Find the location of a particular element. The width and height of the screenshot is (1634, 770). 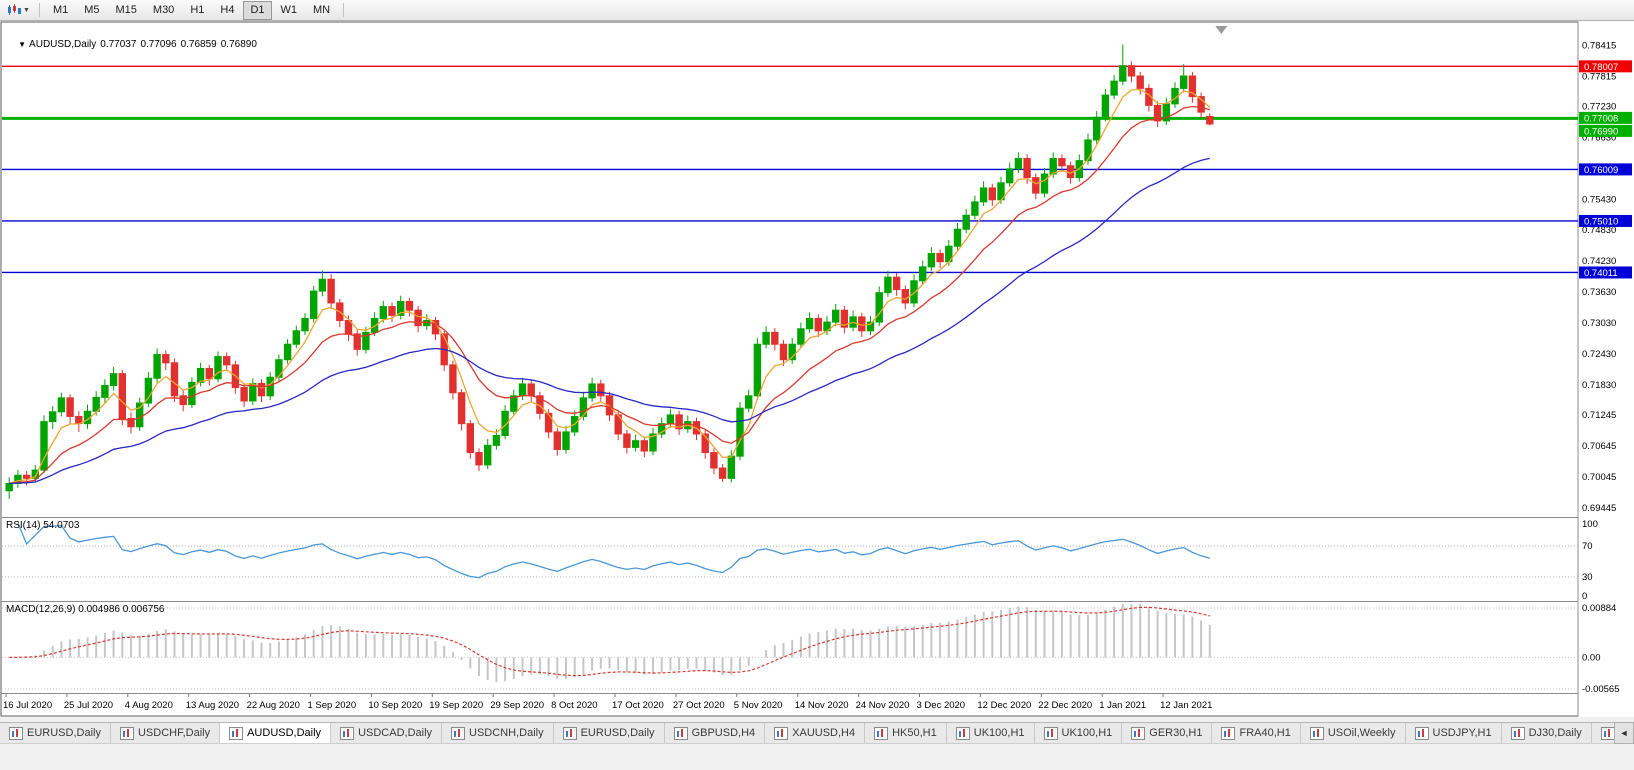

quote-low: 0.76859 is located at coordinates (198, 44).